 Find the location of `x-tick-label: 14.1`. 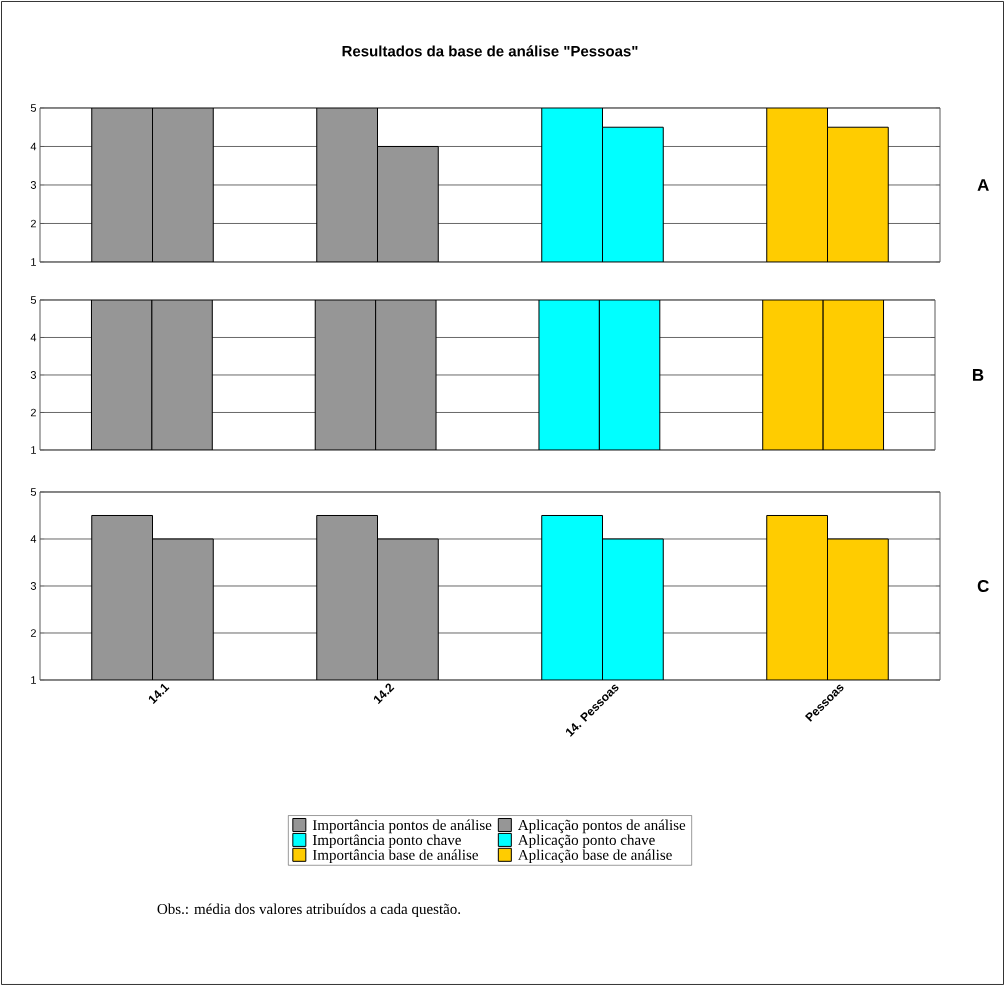

x-tick-label: 14.1 is located at coordinates (159, 693).